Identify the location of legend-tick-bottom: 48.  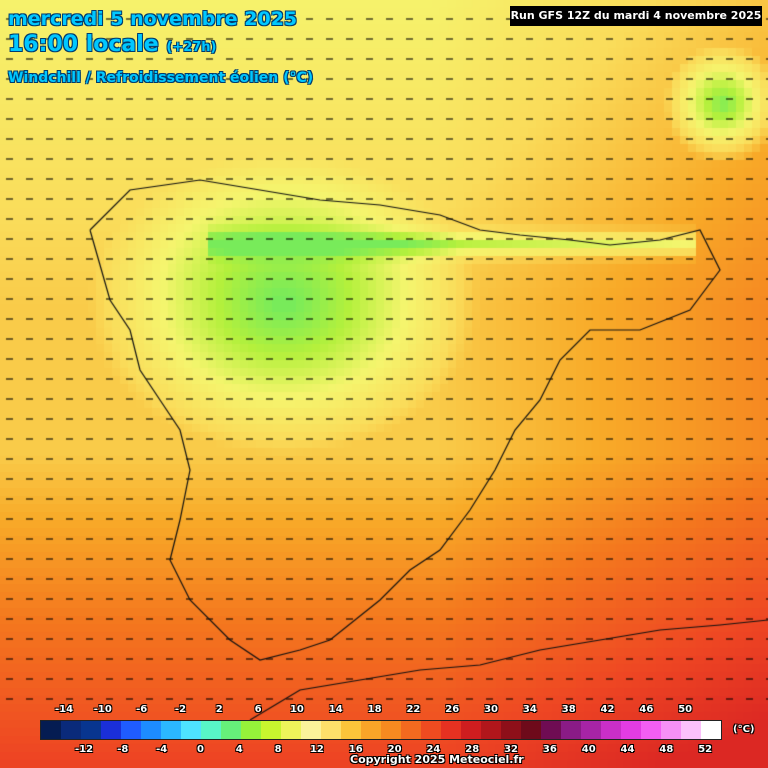
(666, 749).